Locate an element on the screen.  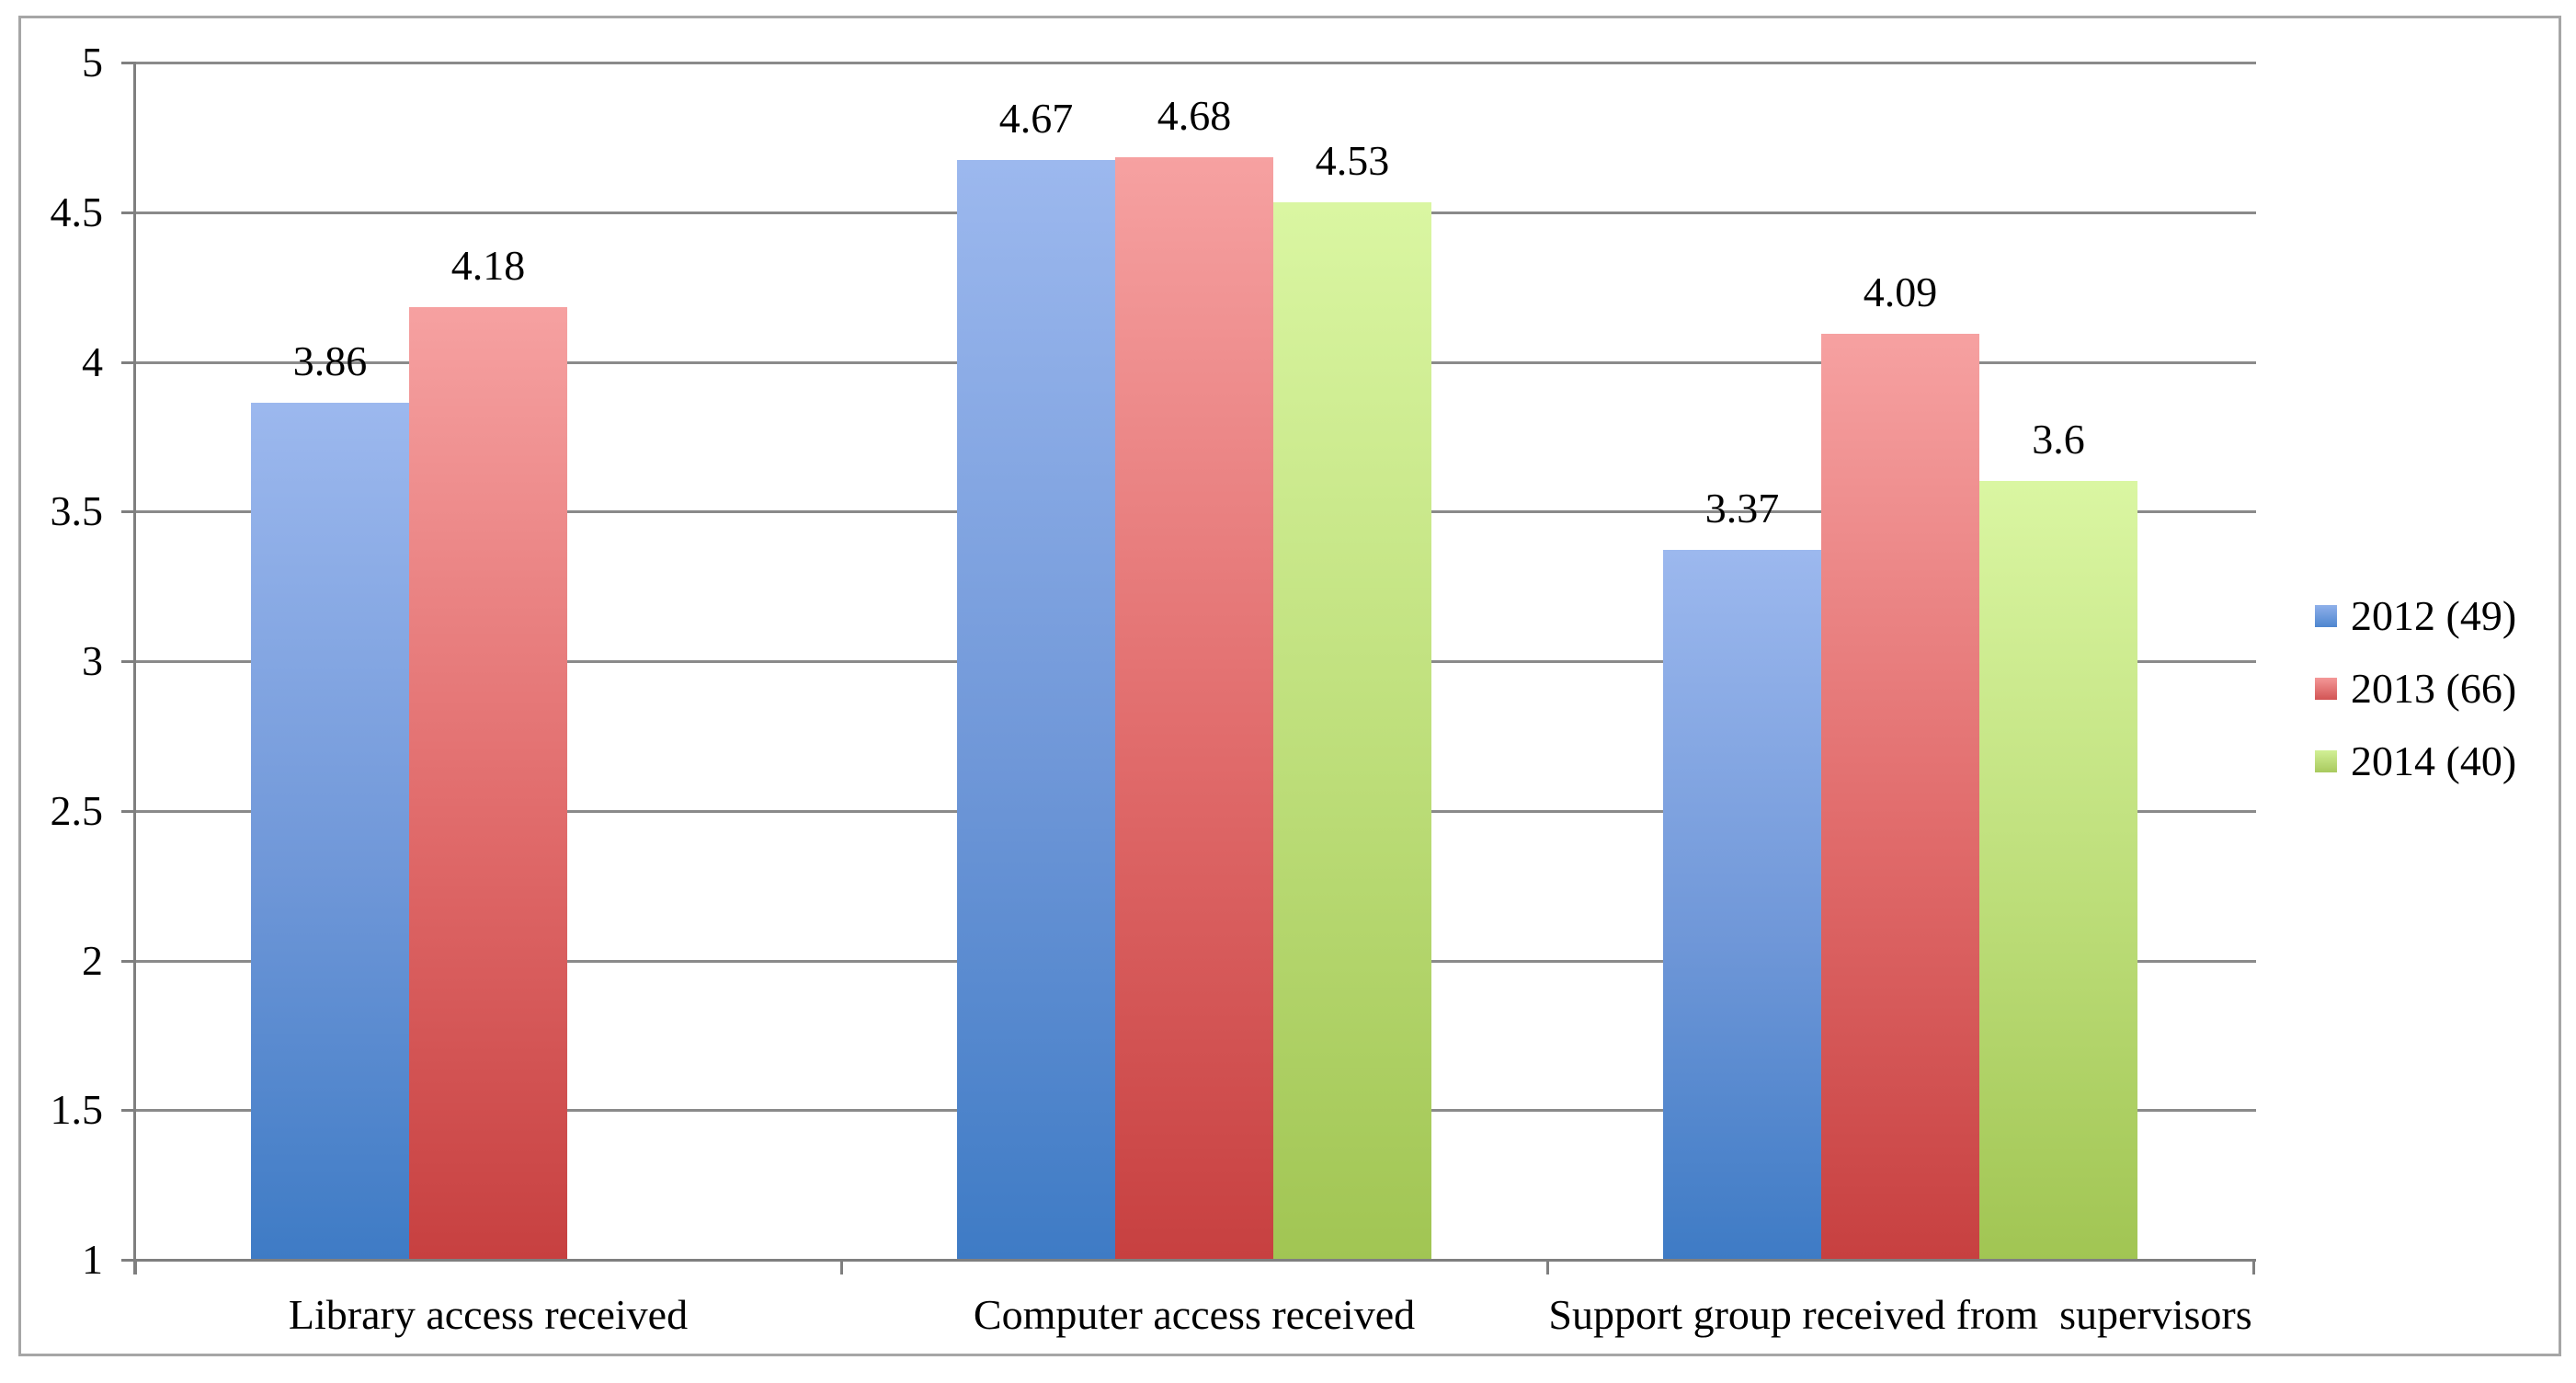
legend-item: 2013 (66) is located at coordinates (2415, 688).